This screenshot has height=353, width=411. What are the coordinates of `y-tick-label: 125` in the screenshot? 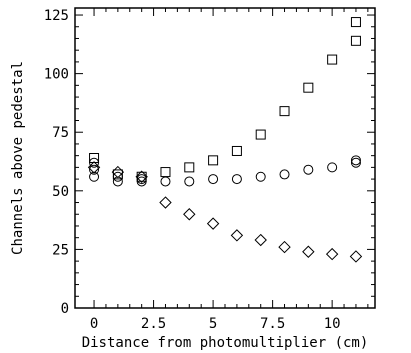 It's located at (56, 16).